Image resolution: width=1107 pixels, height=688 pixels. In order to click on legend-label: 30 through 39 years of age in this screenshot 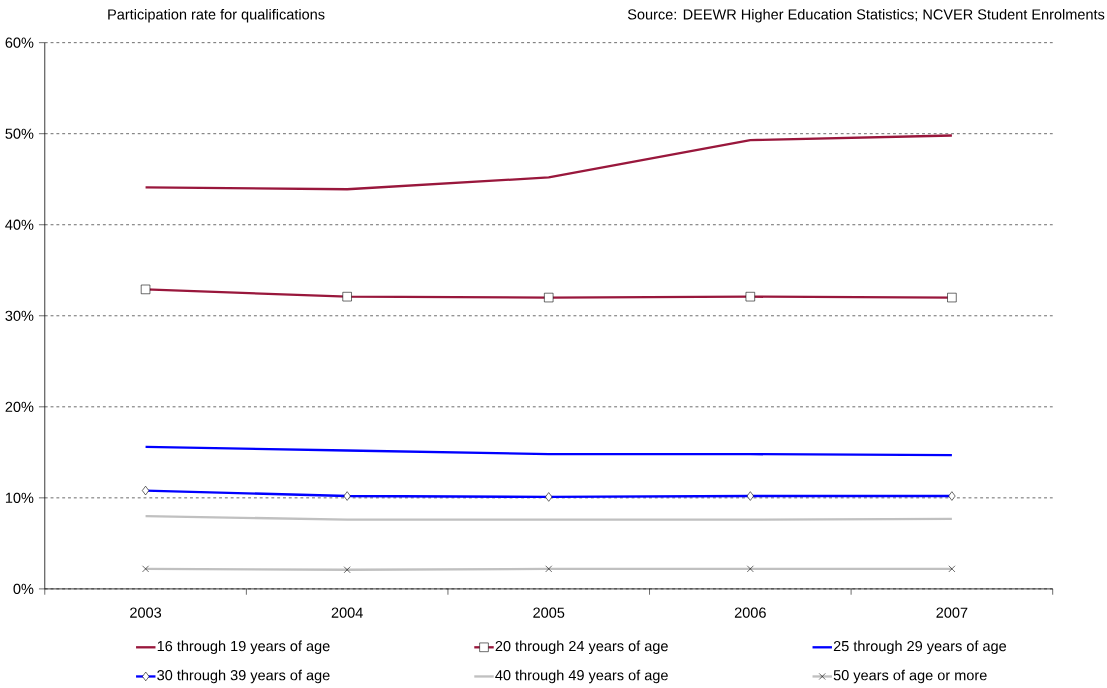, I will do `click(243, 676)`.